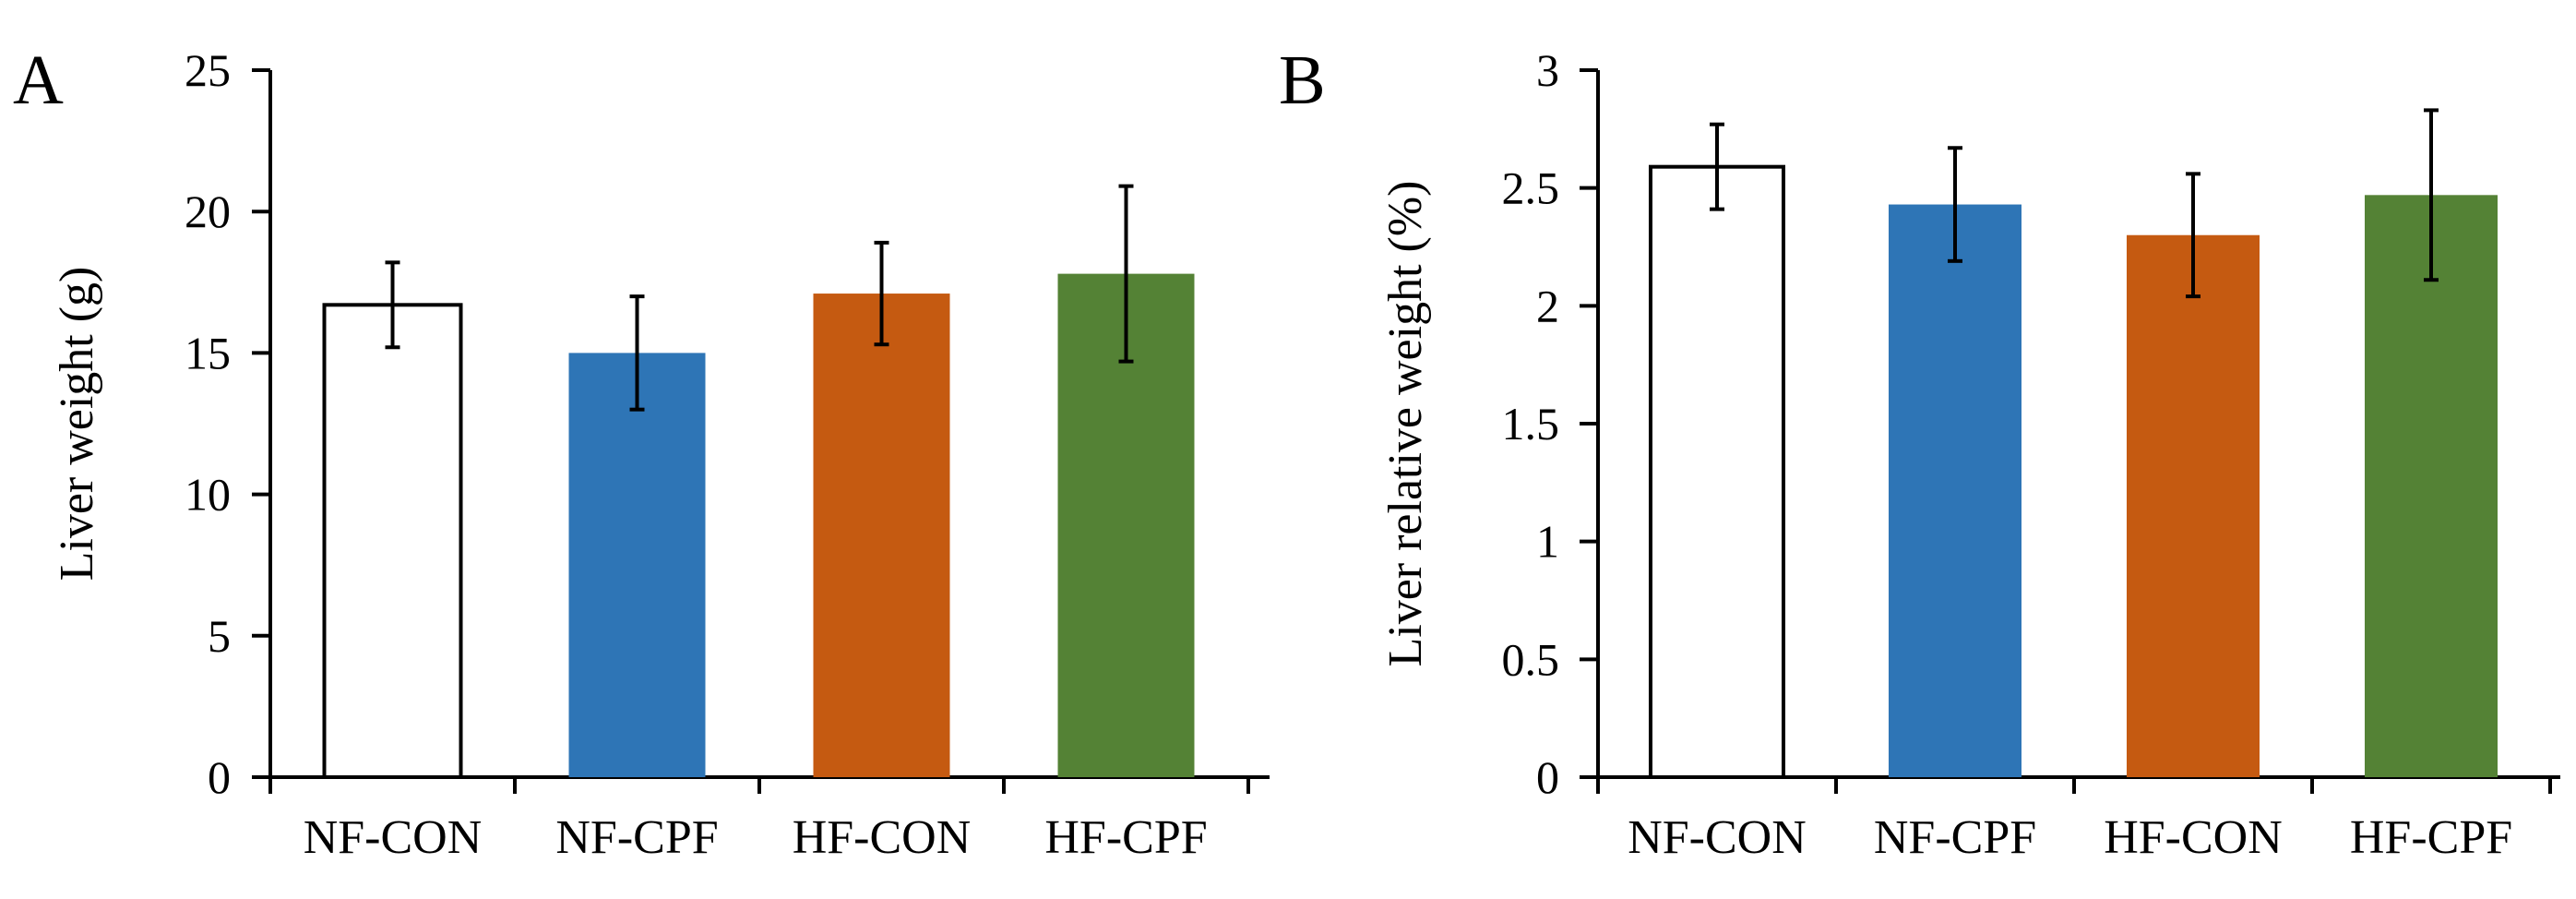  I want to click on panel-b-ytick-label: 2, so click(1548, 305).